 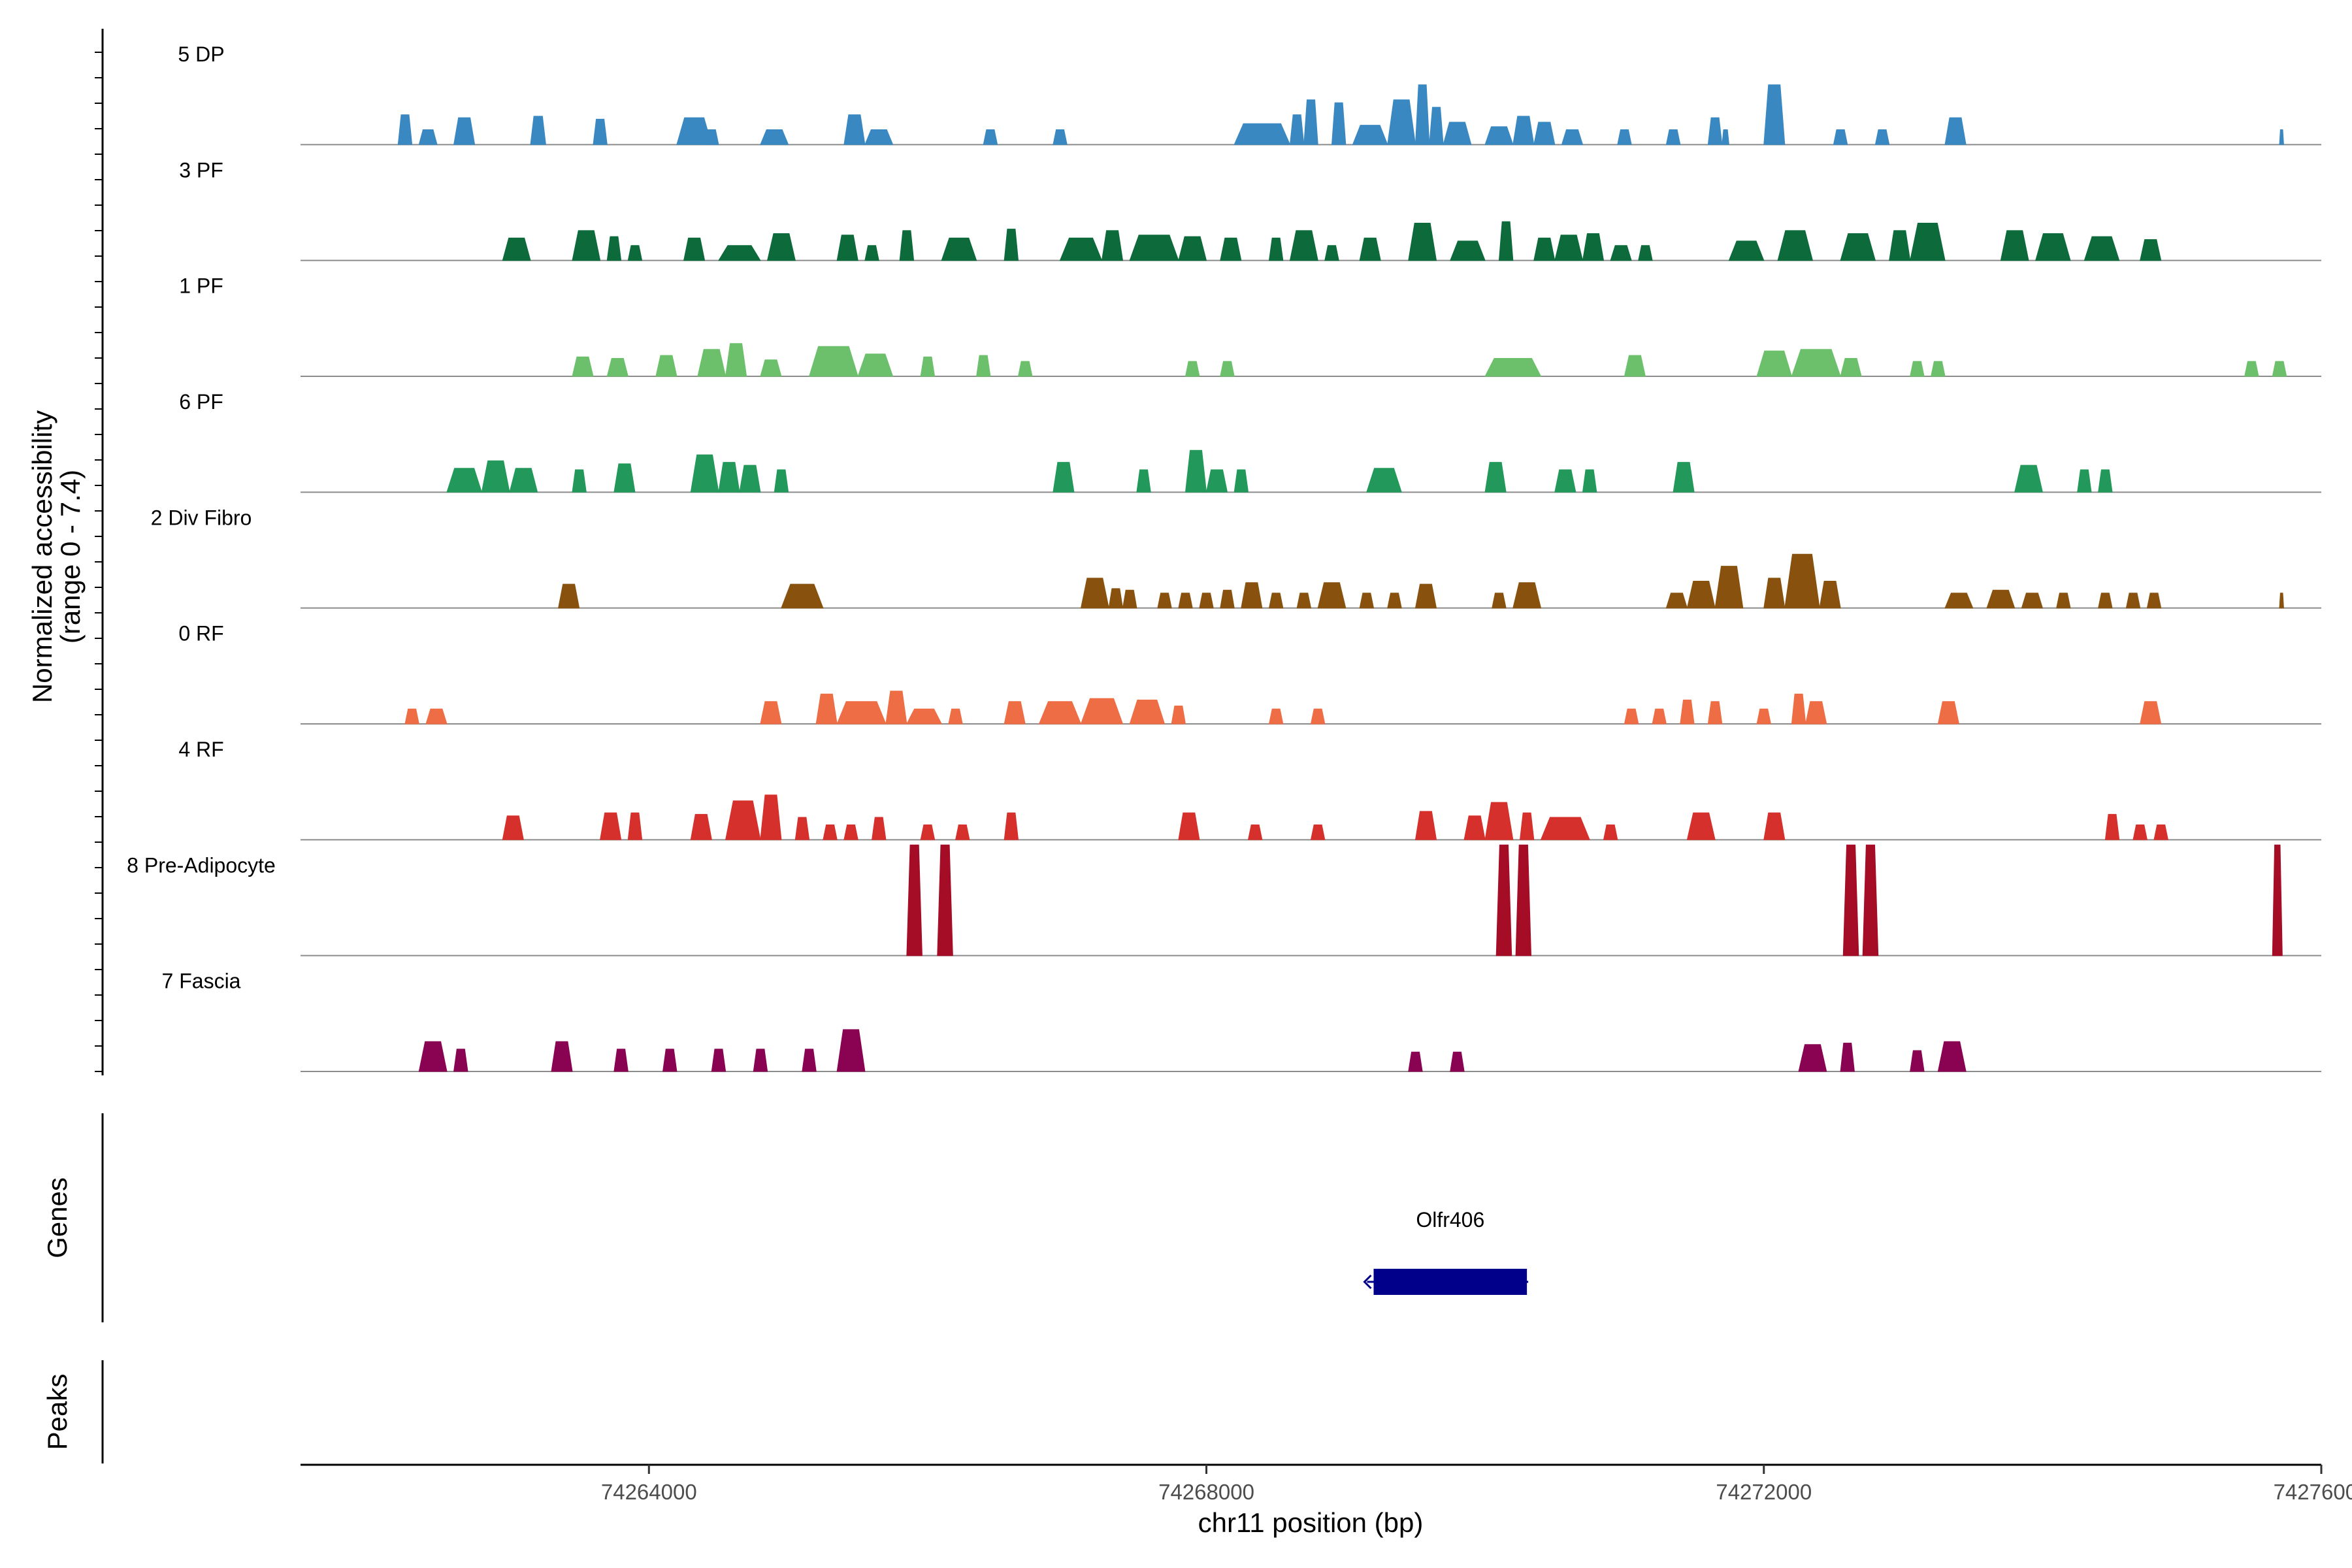 What do you see at coordinates (2313, 1492) in the screenshot?
I see `x-tick-label: 74276000` at bounding box center [2313, 1492].